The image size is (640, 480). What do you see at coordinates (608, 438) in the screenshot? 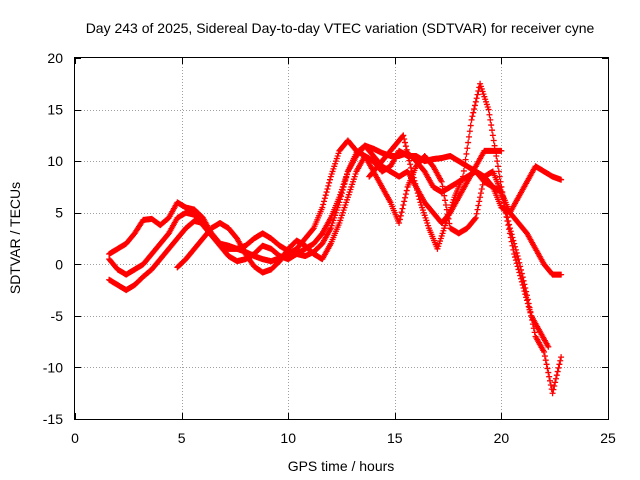
I see `x-tick-label: 25` at bounding box center [608, 438].